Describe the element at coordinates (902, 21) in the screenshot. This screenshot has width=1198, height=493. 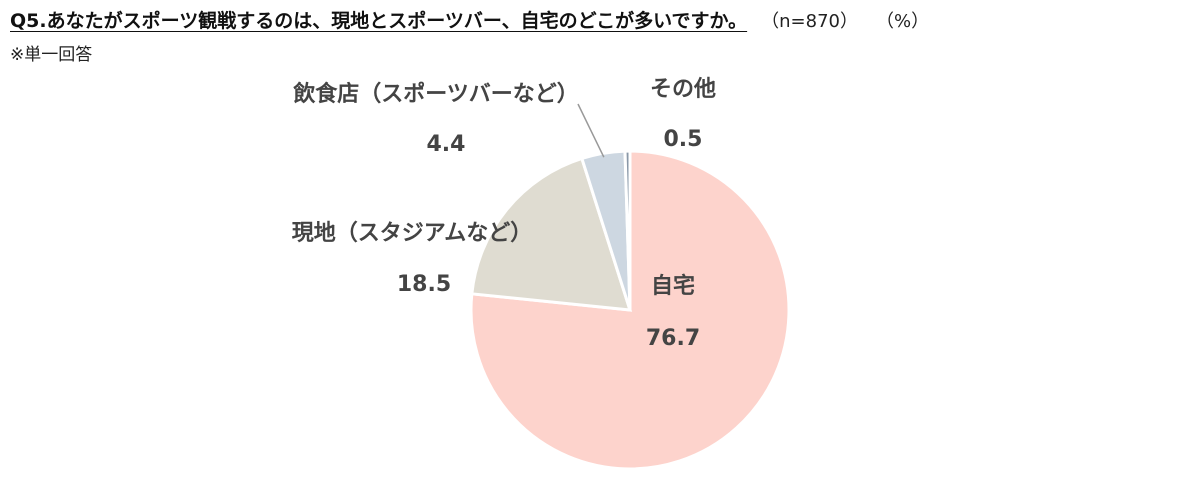
I see `unit-label: （%）` at that location.